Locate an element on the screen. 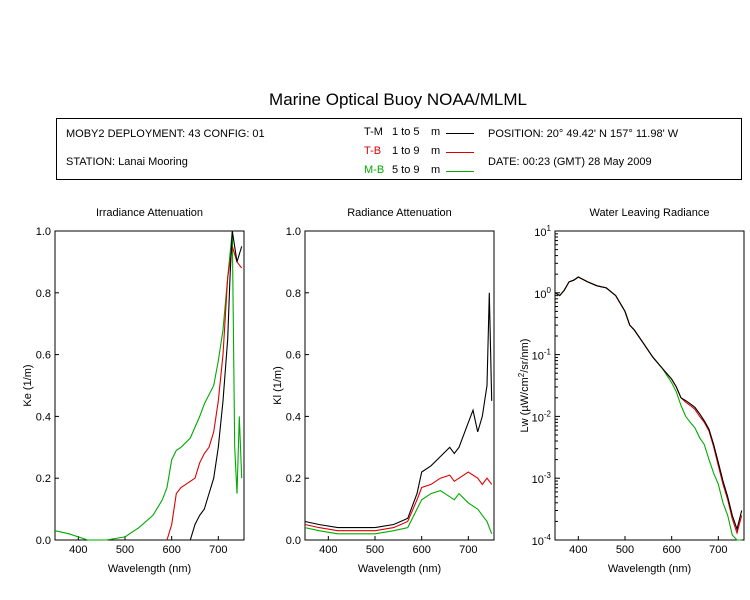  y-axis-label: Ke (1/m) is located at coordinates (28, 385).